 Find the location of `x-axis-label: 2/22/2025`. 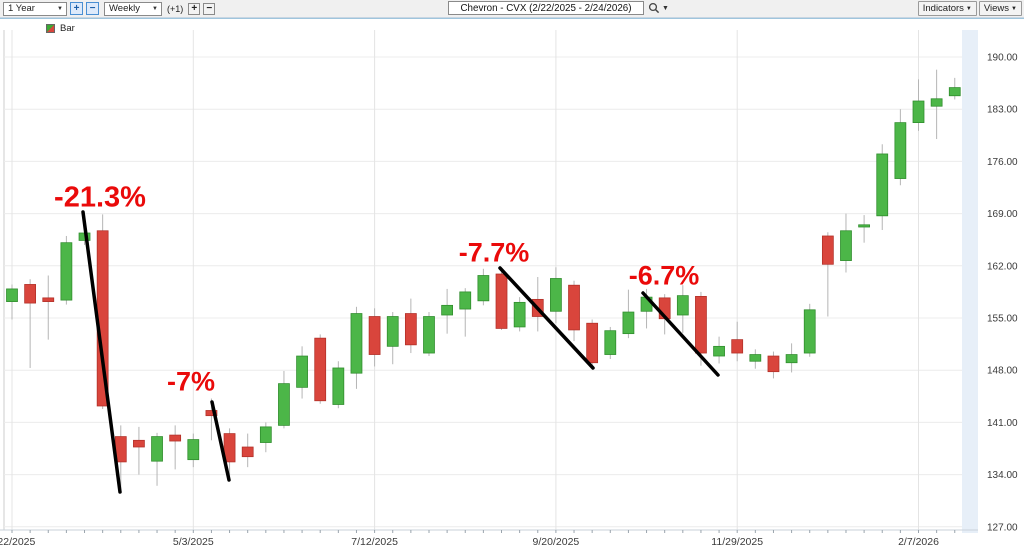

x-axis-label: 2/22/2025 is located at coordinates (18, 542).